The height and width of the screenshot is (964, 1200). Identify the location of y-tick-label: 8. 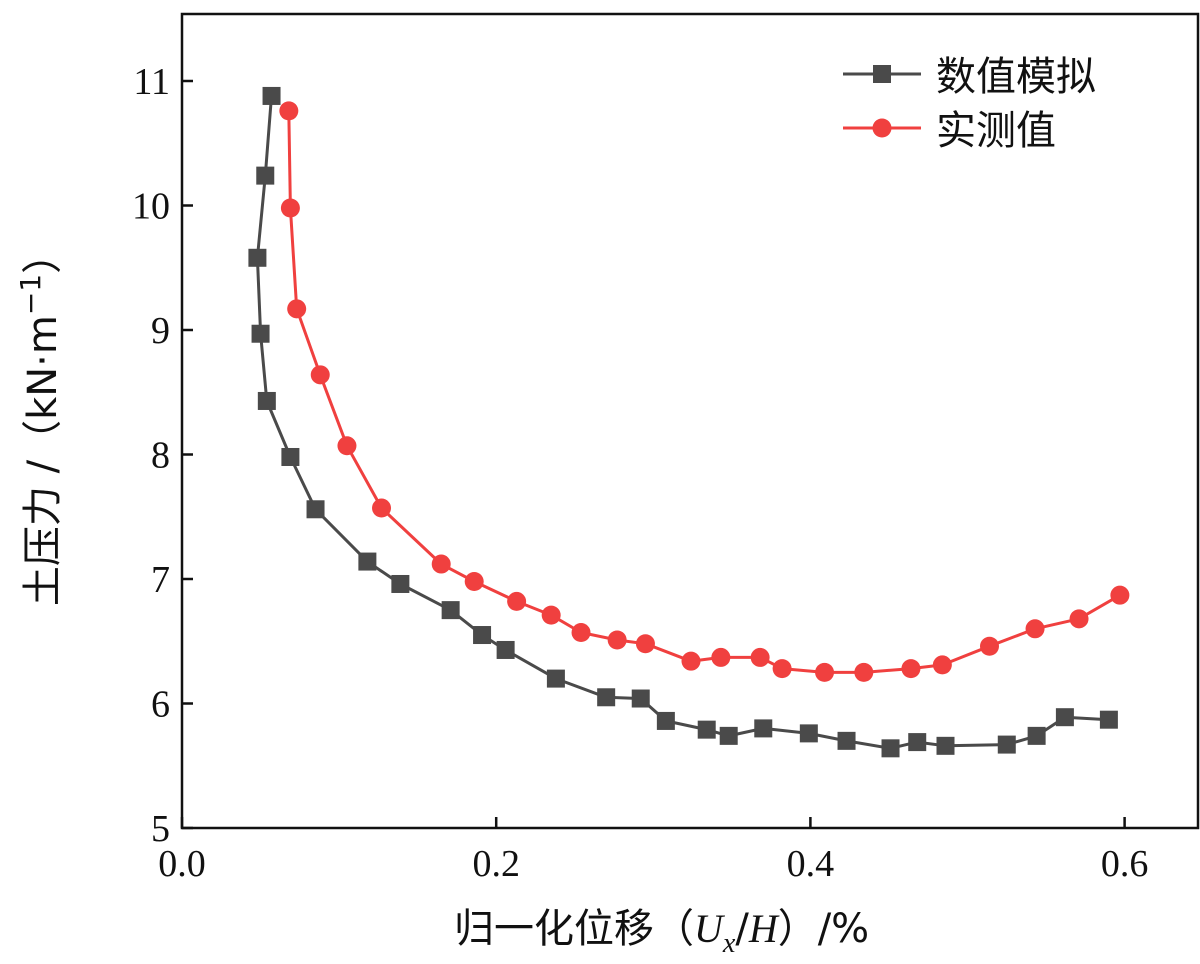
(160, 456).